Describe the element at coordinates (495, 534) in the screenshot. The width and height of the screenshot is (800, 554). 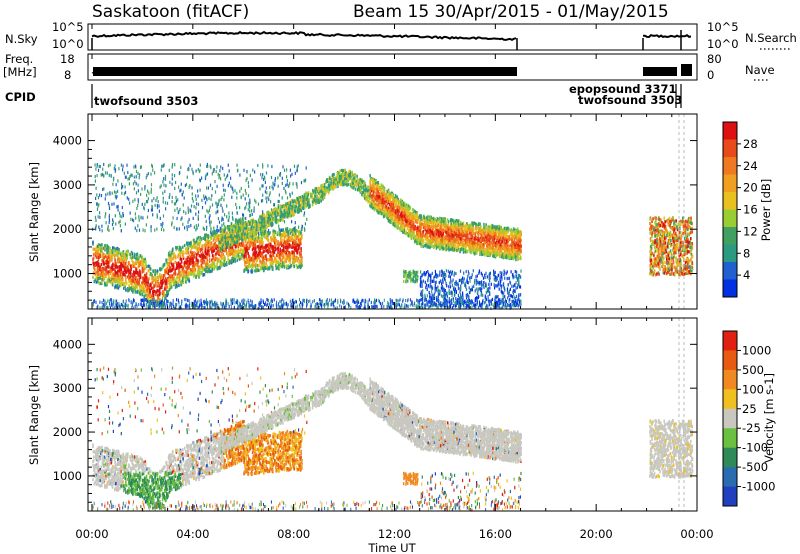
I see `x-tick-label: 16:00` at that location.